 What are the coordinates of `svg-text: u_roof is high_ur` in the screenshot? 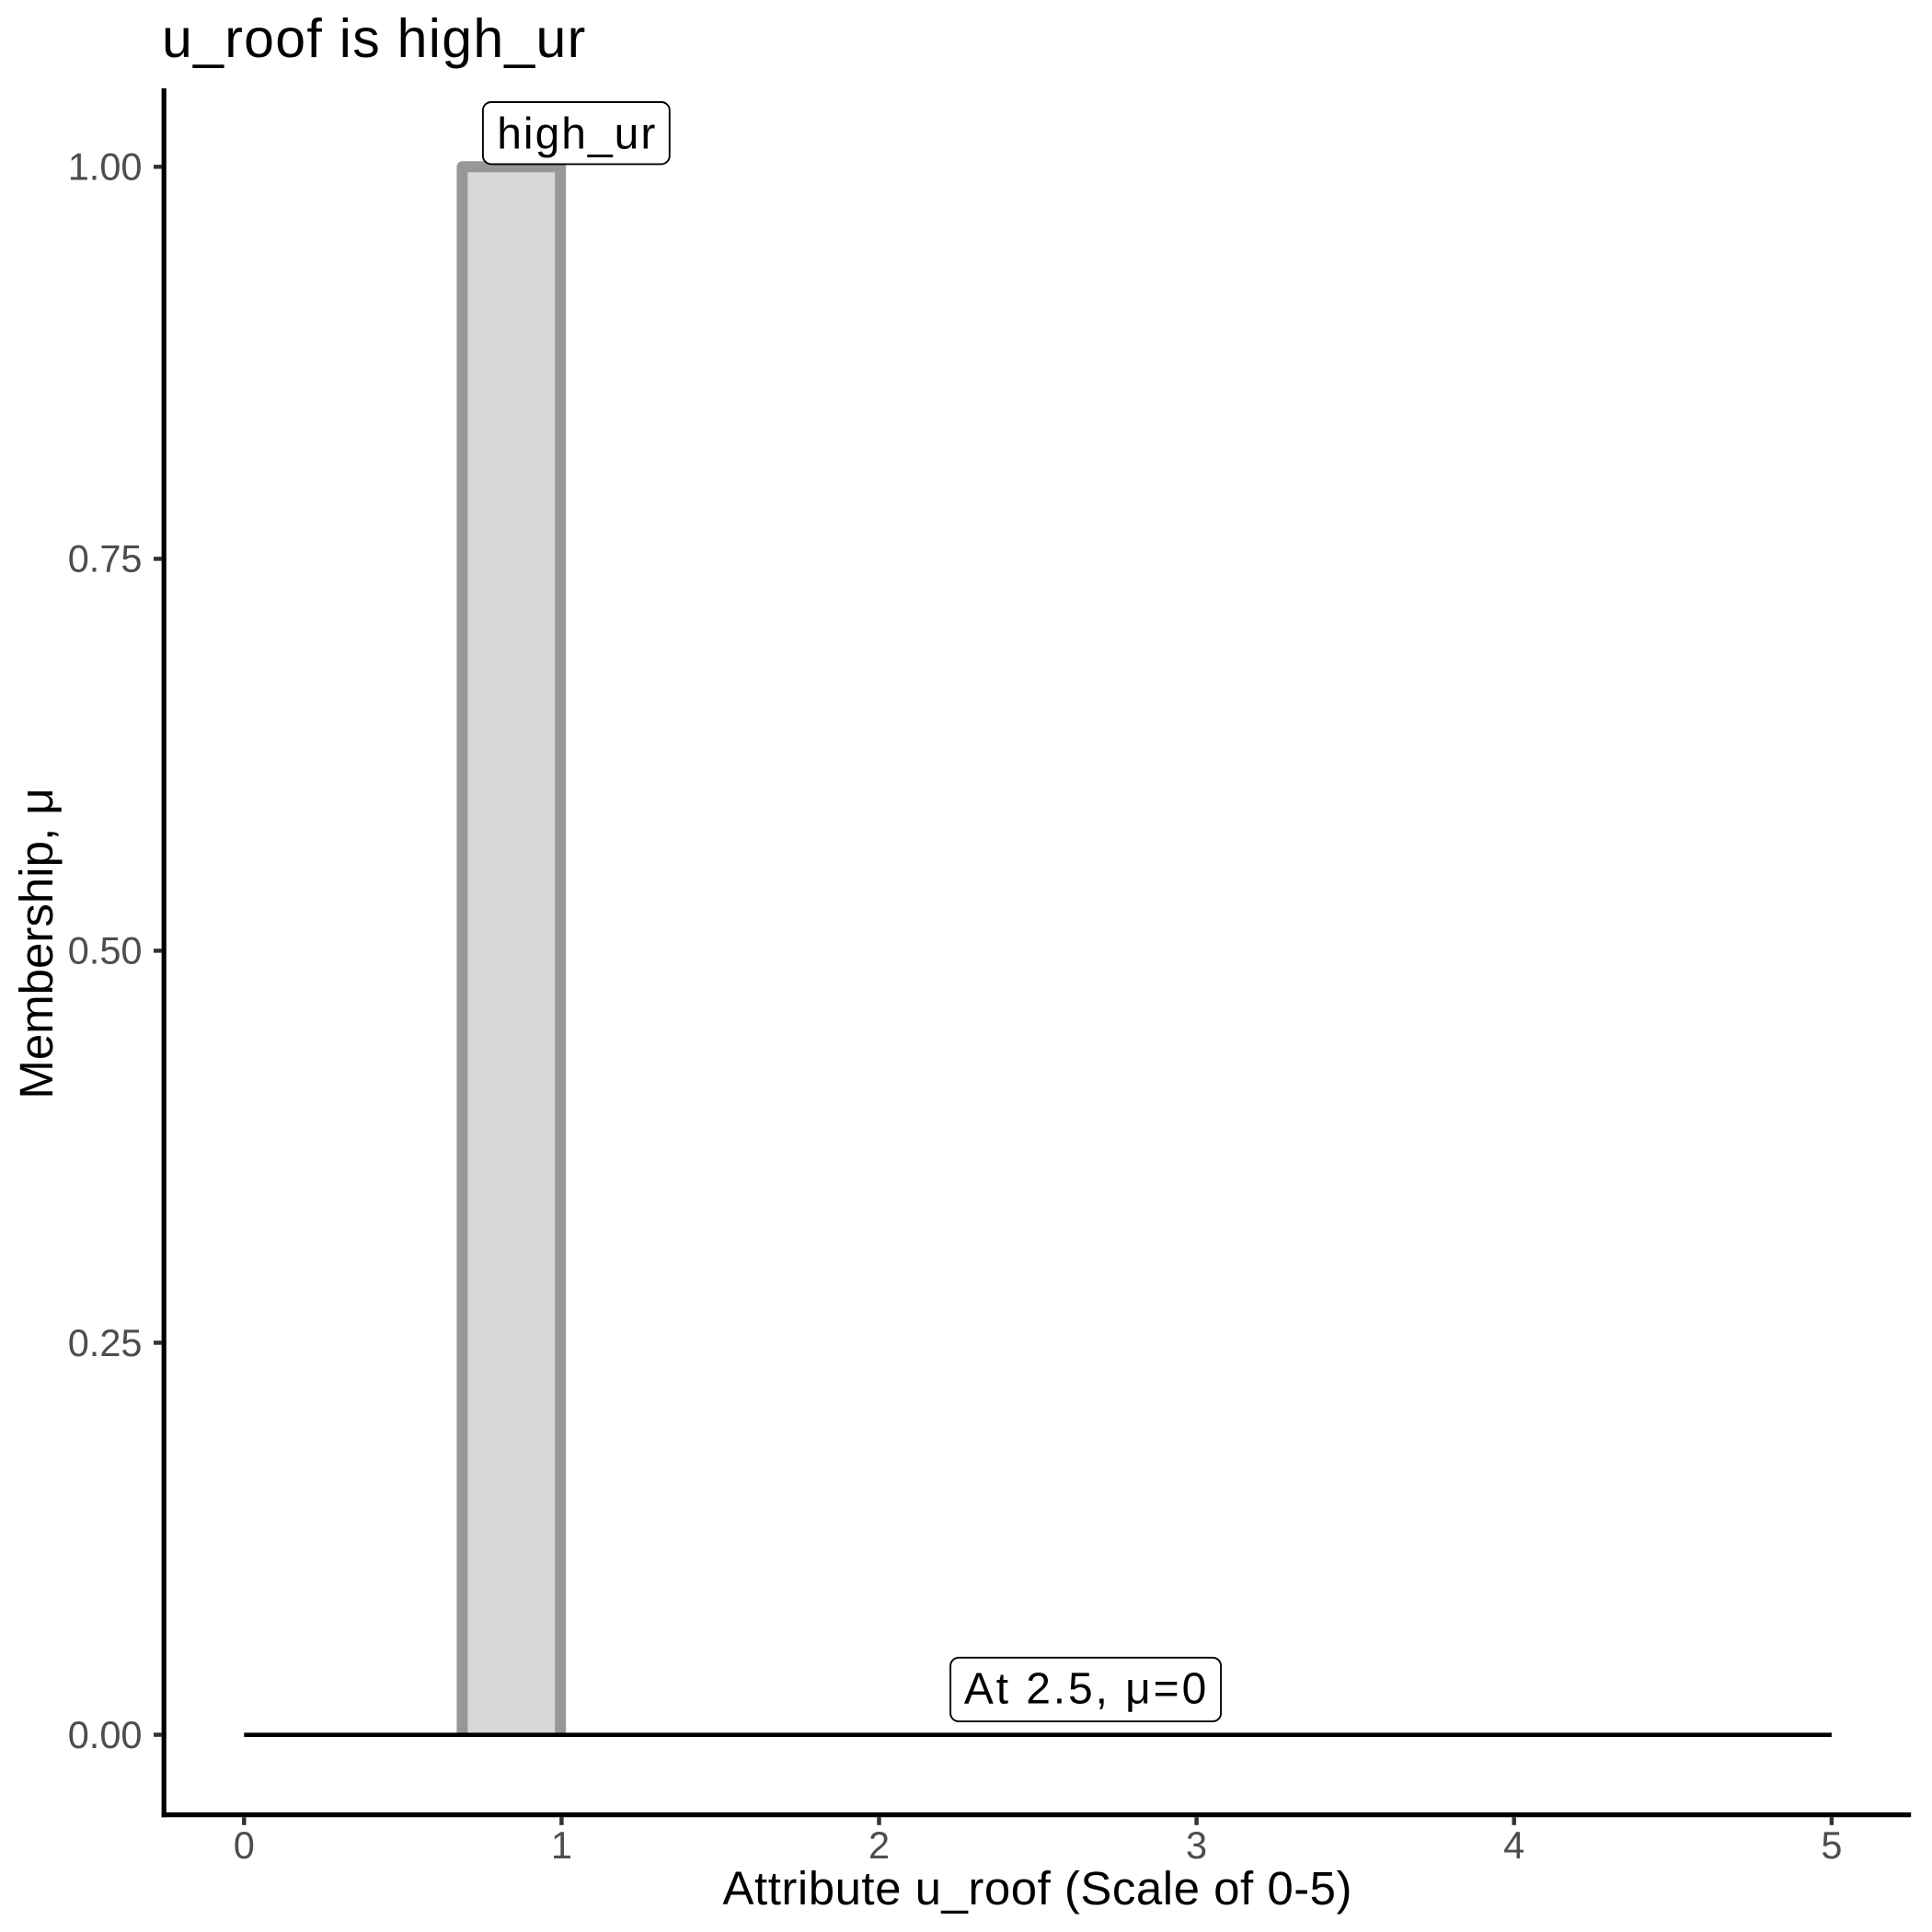 It's located at (374, 38).